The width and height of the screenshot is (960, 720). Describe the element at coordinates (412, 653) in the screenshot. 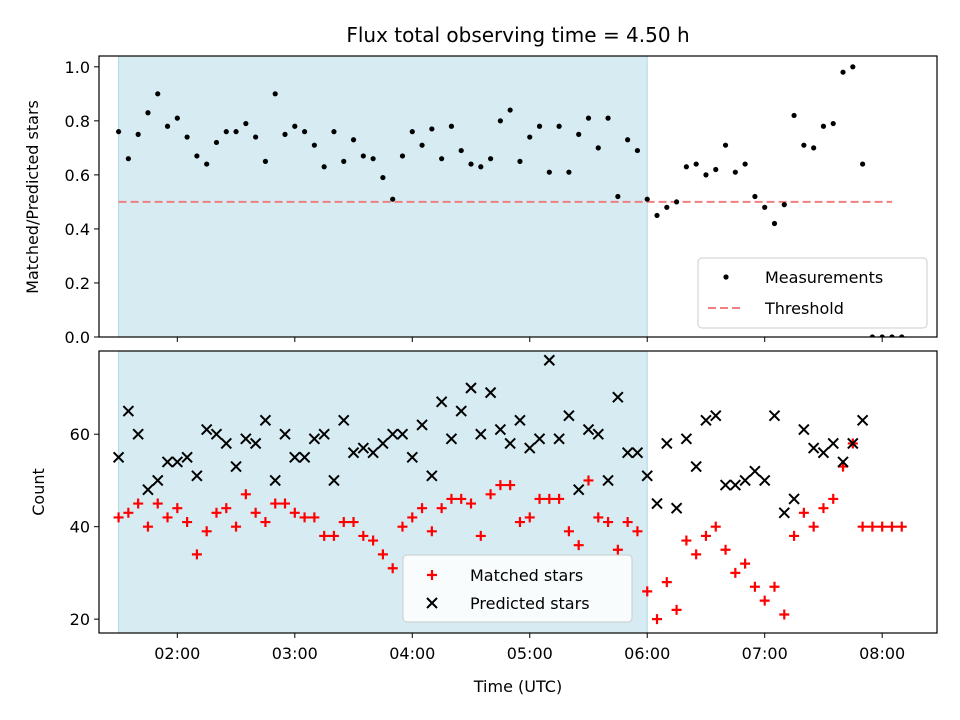

I see `x-tick-label: 04:00` at that location.